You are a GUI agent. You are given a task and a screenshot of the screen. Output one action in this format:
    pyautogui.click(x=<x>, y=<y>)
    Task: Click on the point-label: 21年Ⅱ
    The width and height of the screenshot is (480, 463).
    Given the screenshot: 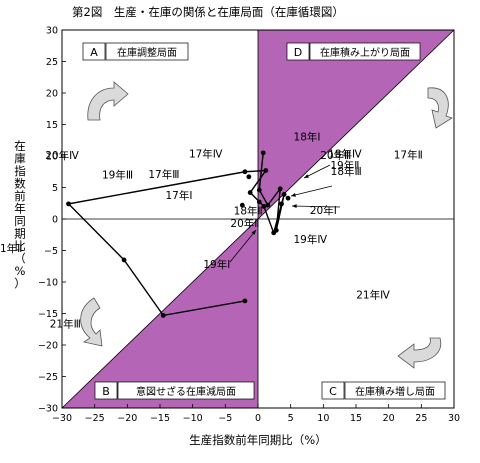 What is the action you would take?
    pyautogui.click(x=11, y=248)
    